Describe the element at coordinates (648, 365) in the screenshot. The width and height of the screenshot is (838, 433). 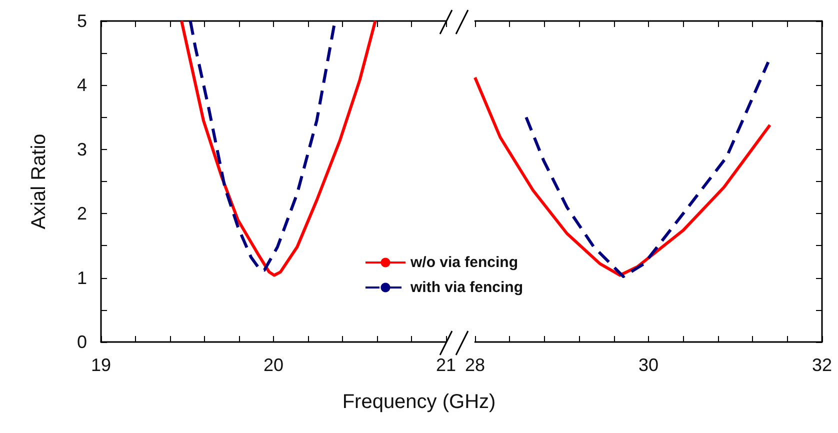
I see `x-tick-label: 30` at that location.